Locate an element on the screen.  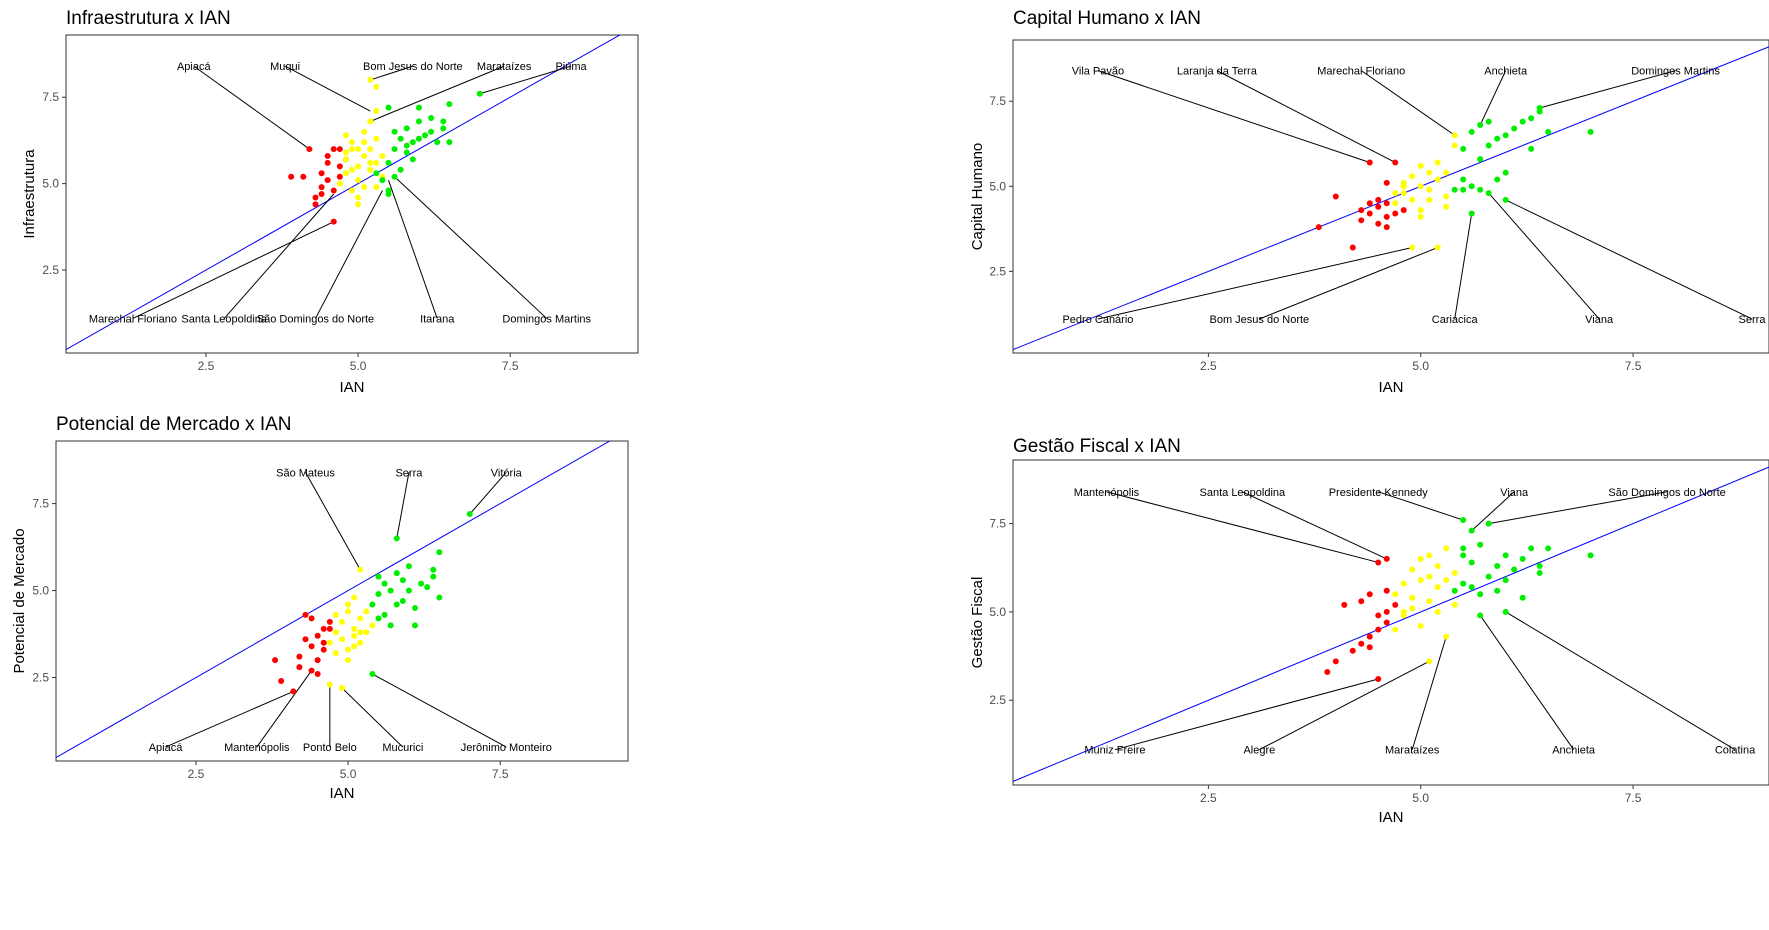
plot-border is located at coordinates (1390, 196).